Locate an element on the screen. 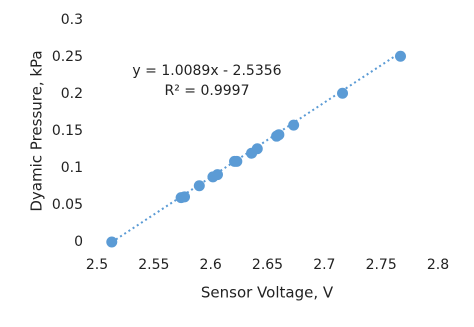  y-tick-label: 0.2 is located at coordinates (72, 94).